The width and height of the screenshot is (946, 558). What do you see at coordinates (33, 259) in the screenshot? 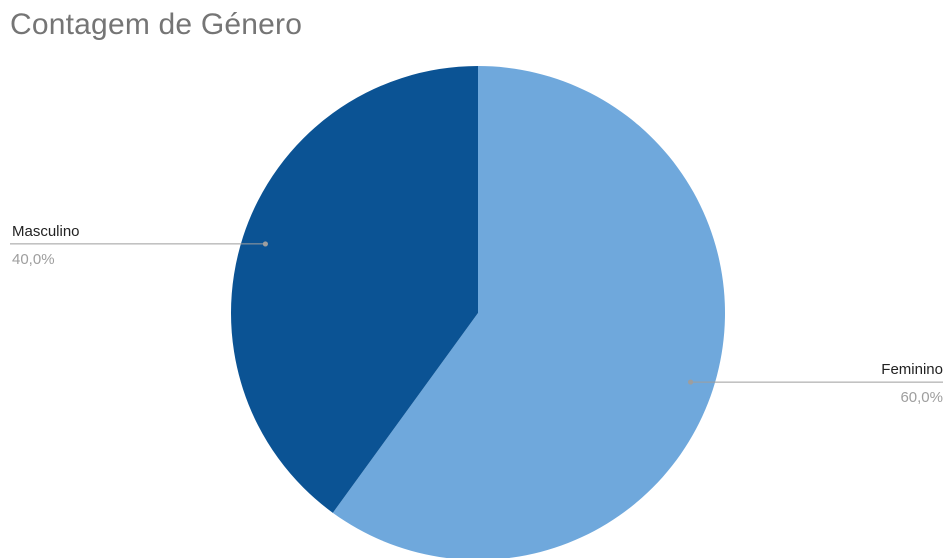
I see `slice-value-masculino: 40,0%` at bounding box center [33, 259].